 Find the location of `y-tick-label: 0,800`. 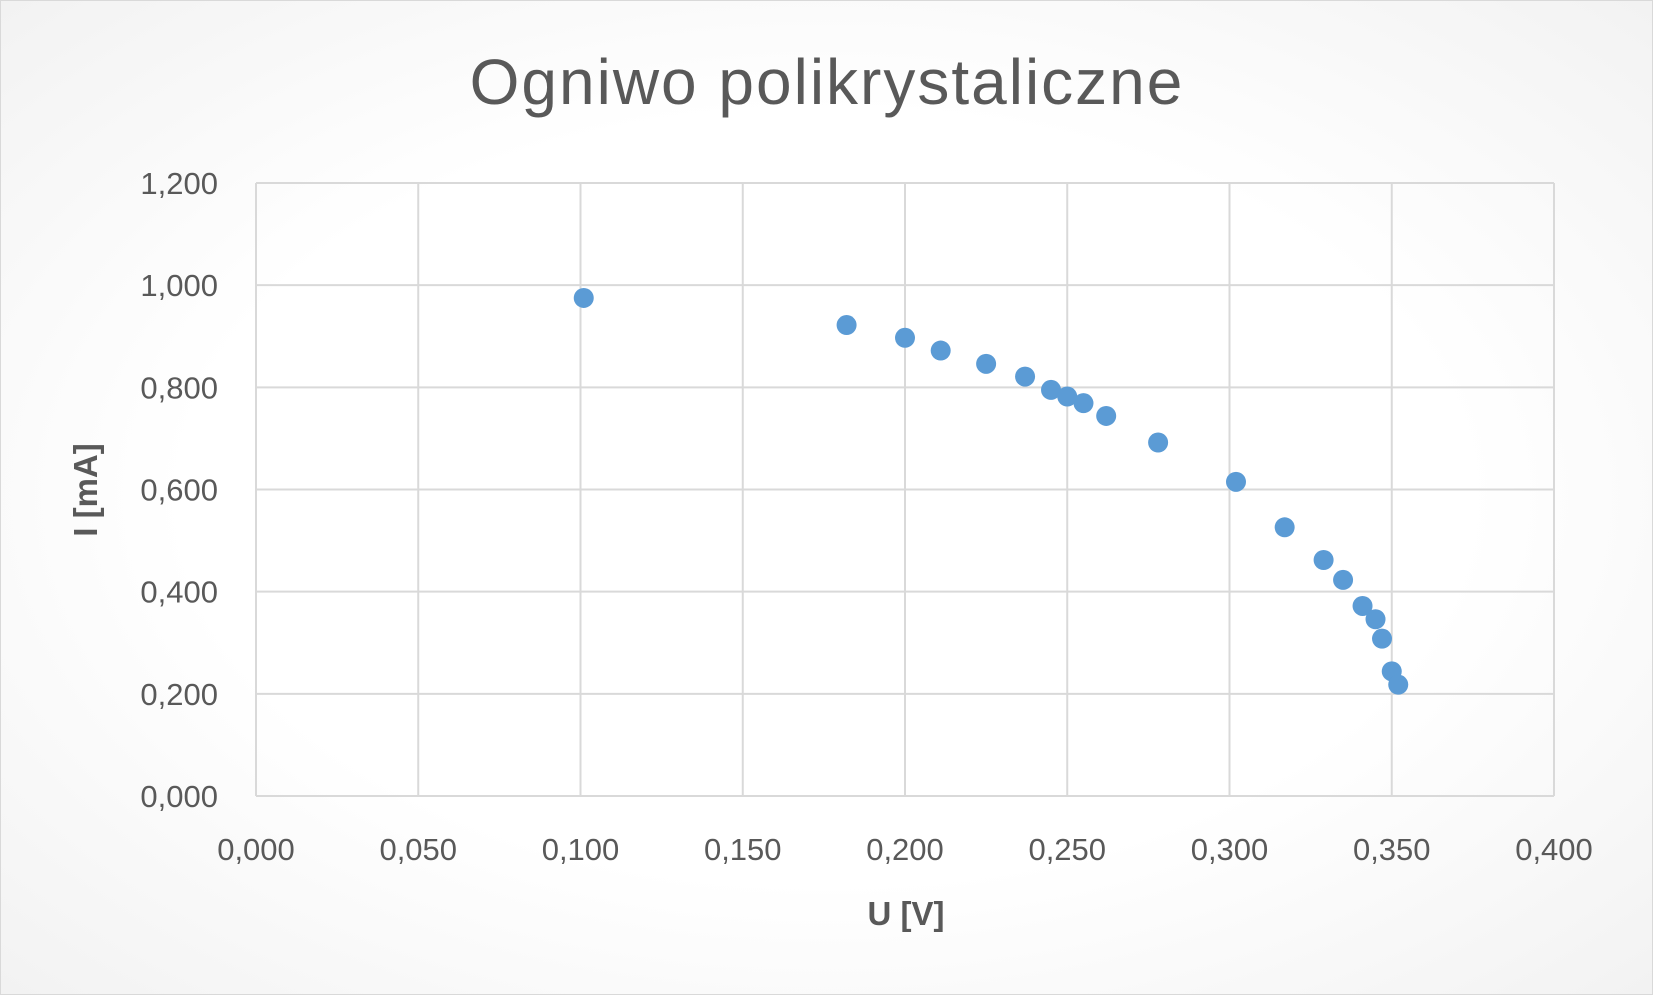

y-tick-label: 0,800 is located at coordinates (179, 387).